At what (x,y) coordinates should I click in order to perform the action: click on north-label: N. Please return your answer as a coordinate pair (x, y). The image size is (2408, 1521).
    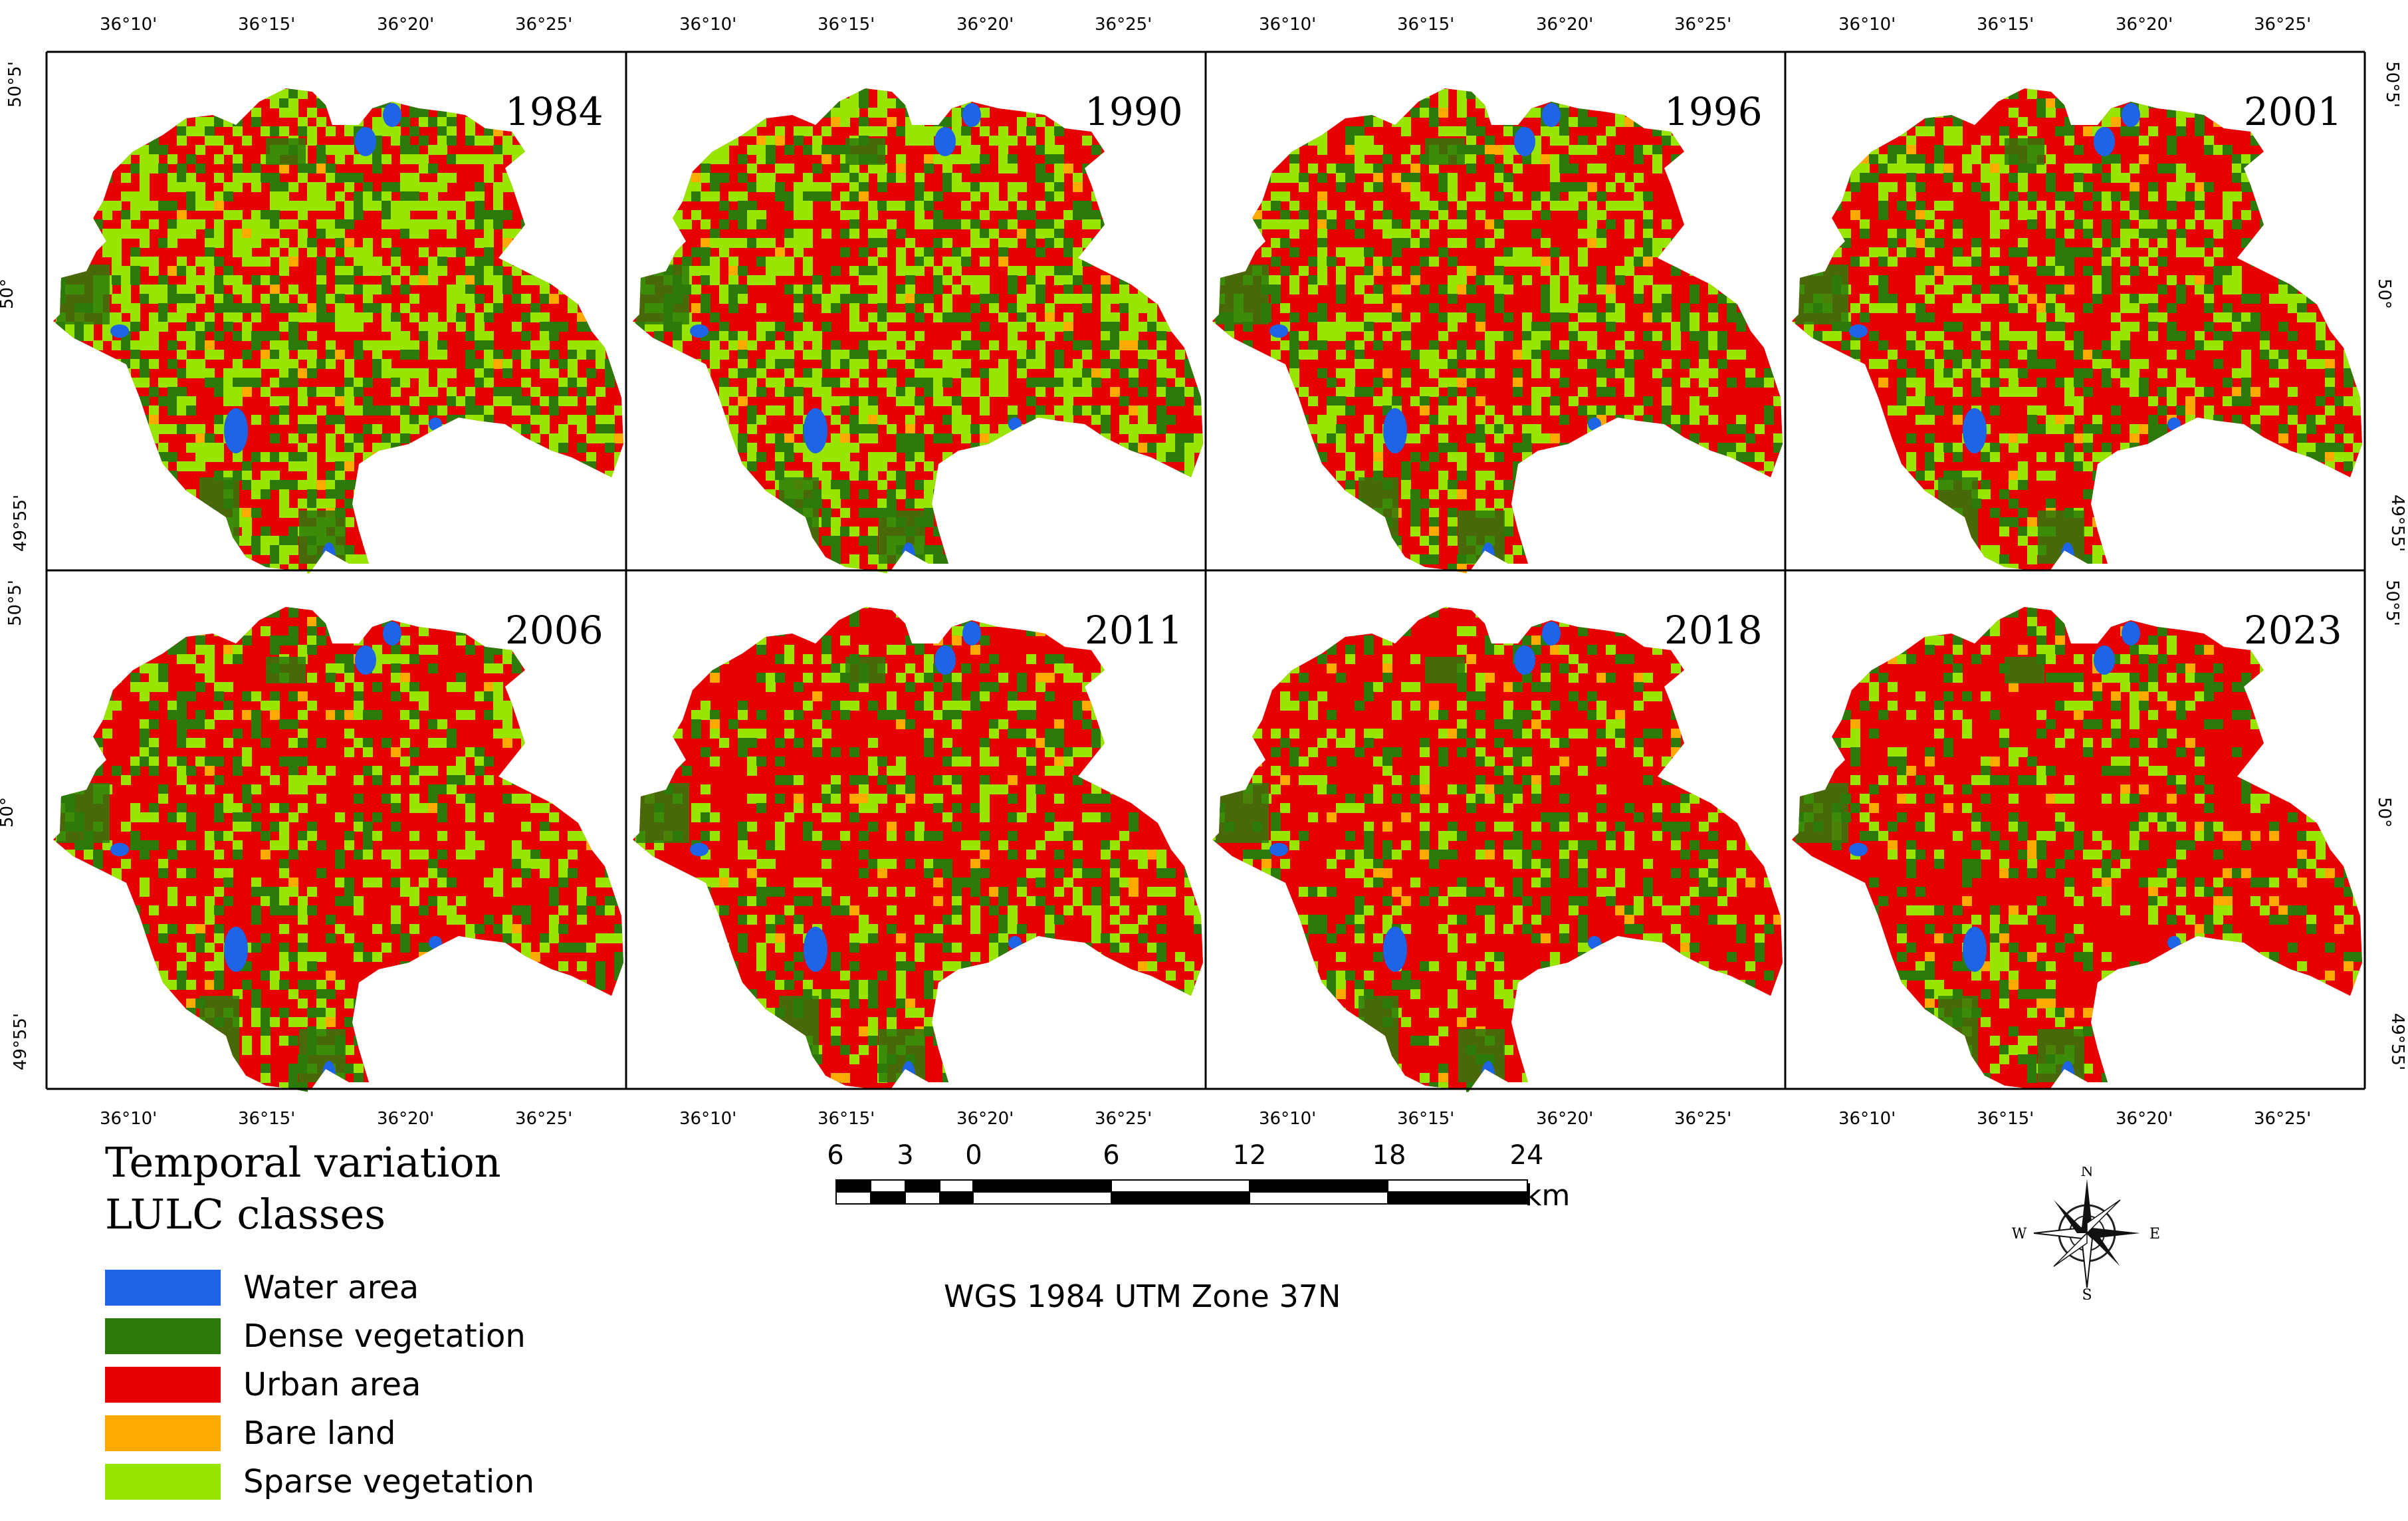
    Looking at the image, I should click on (2086, 1173).